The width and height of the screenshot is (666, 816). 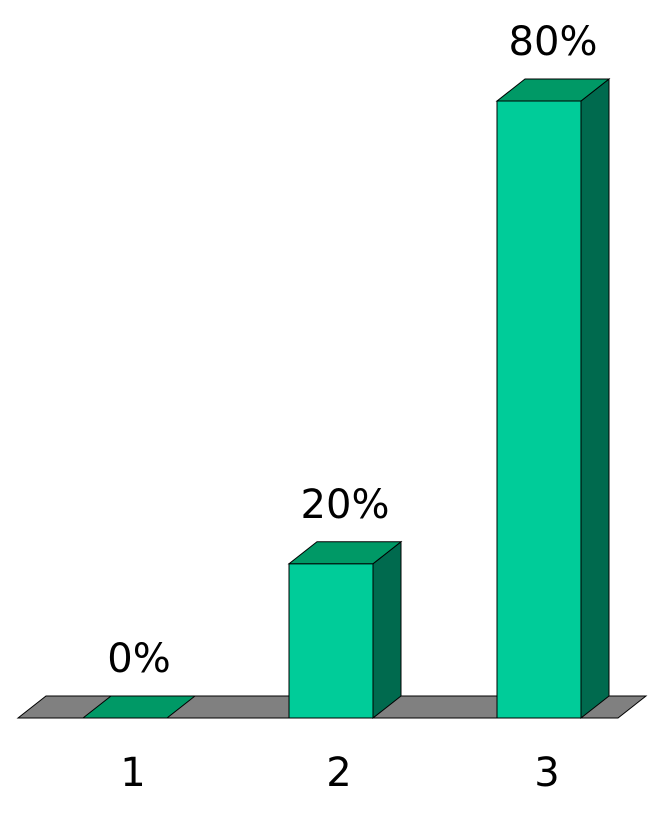 What do you see at coordinates (132, 773) in the screenshot?
I see `x-tick-label: 1` at bounding box center [132, 773].